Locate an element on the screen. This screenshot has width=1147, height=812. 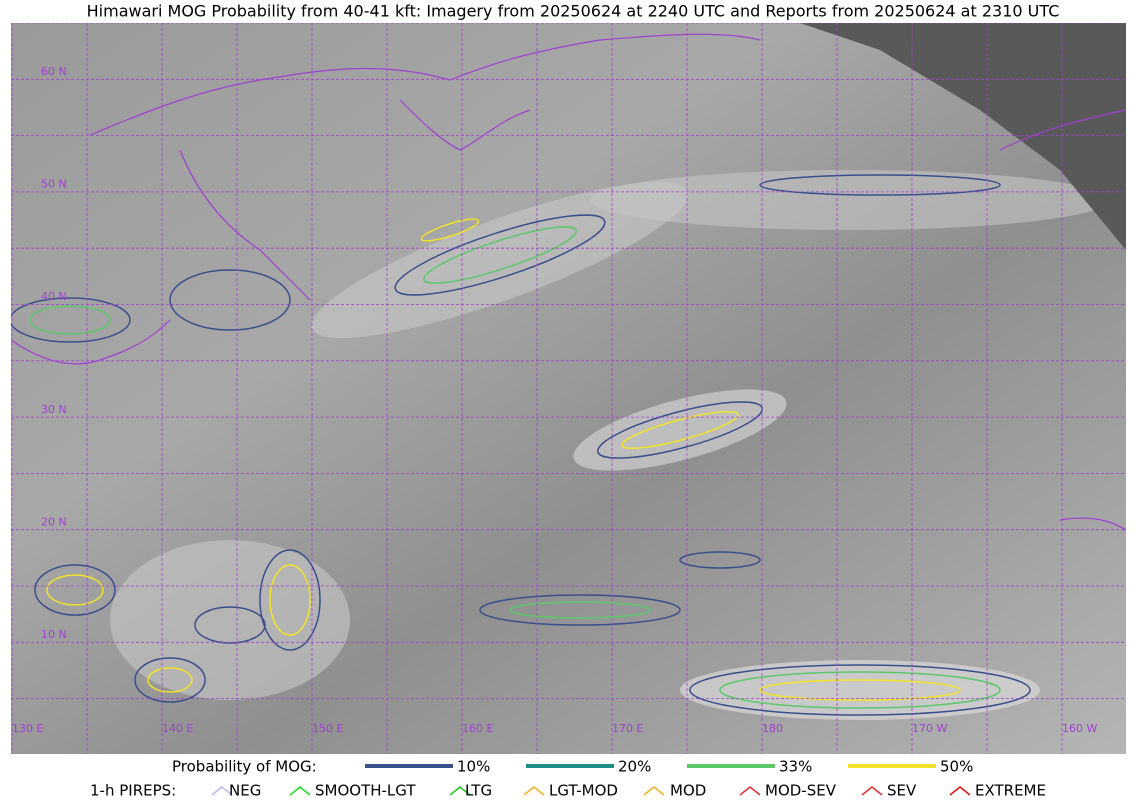
legend-label: SEV is located at coordinates (902, 791).